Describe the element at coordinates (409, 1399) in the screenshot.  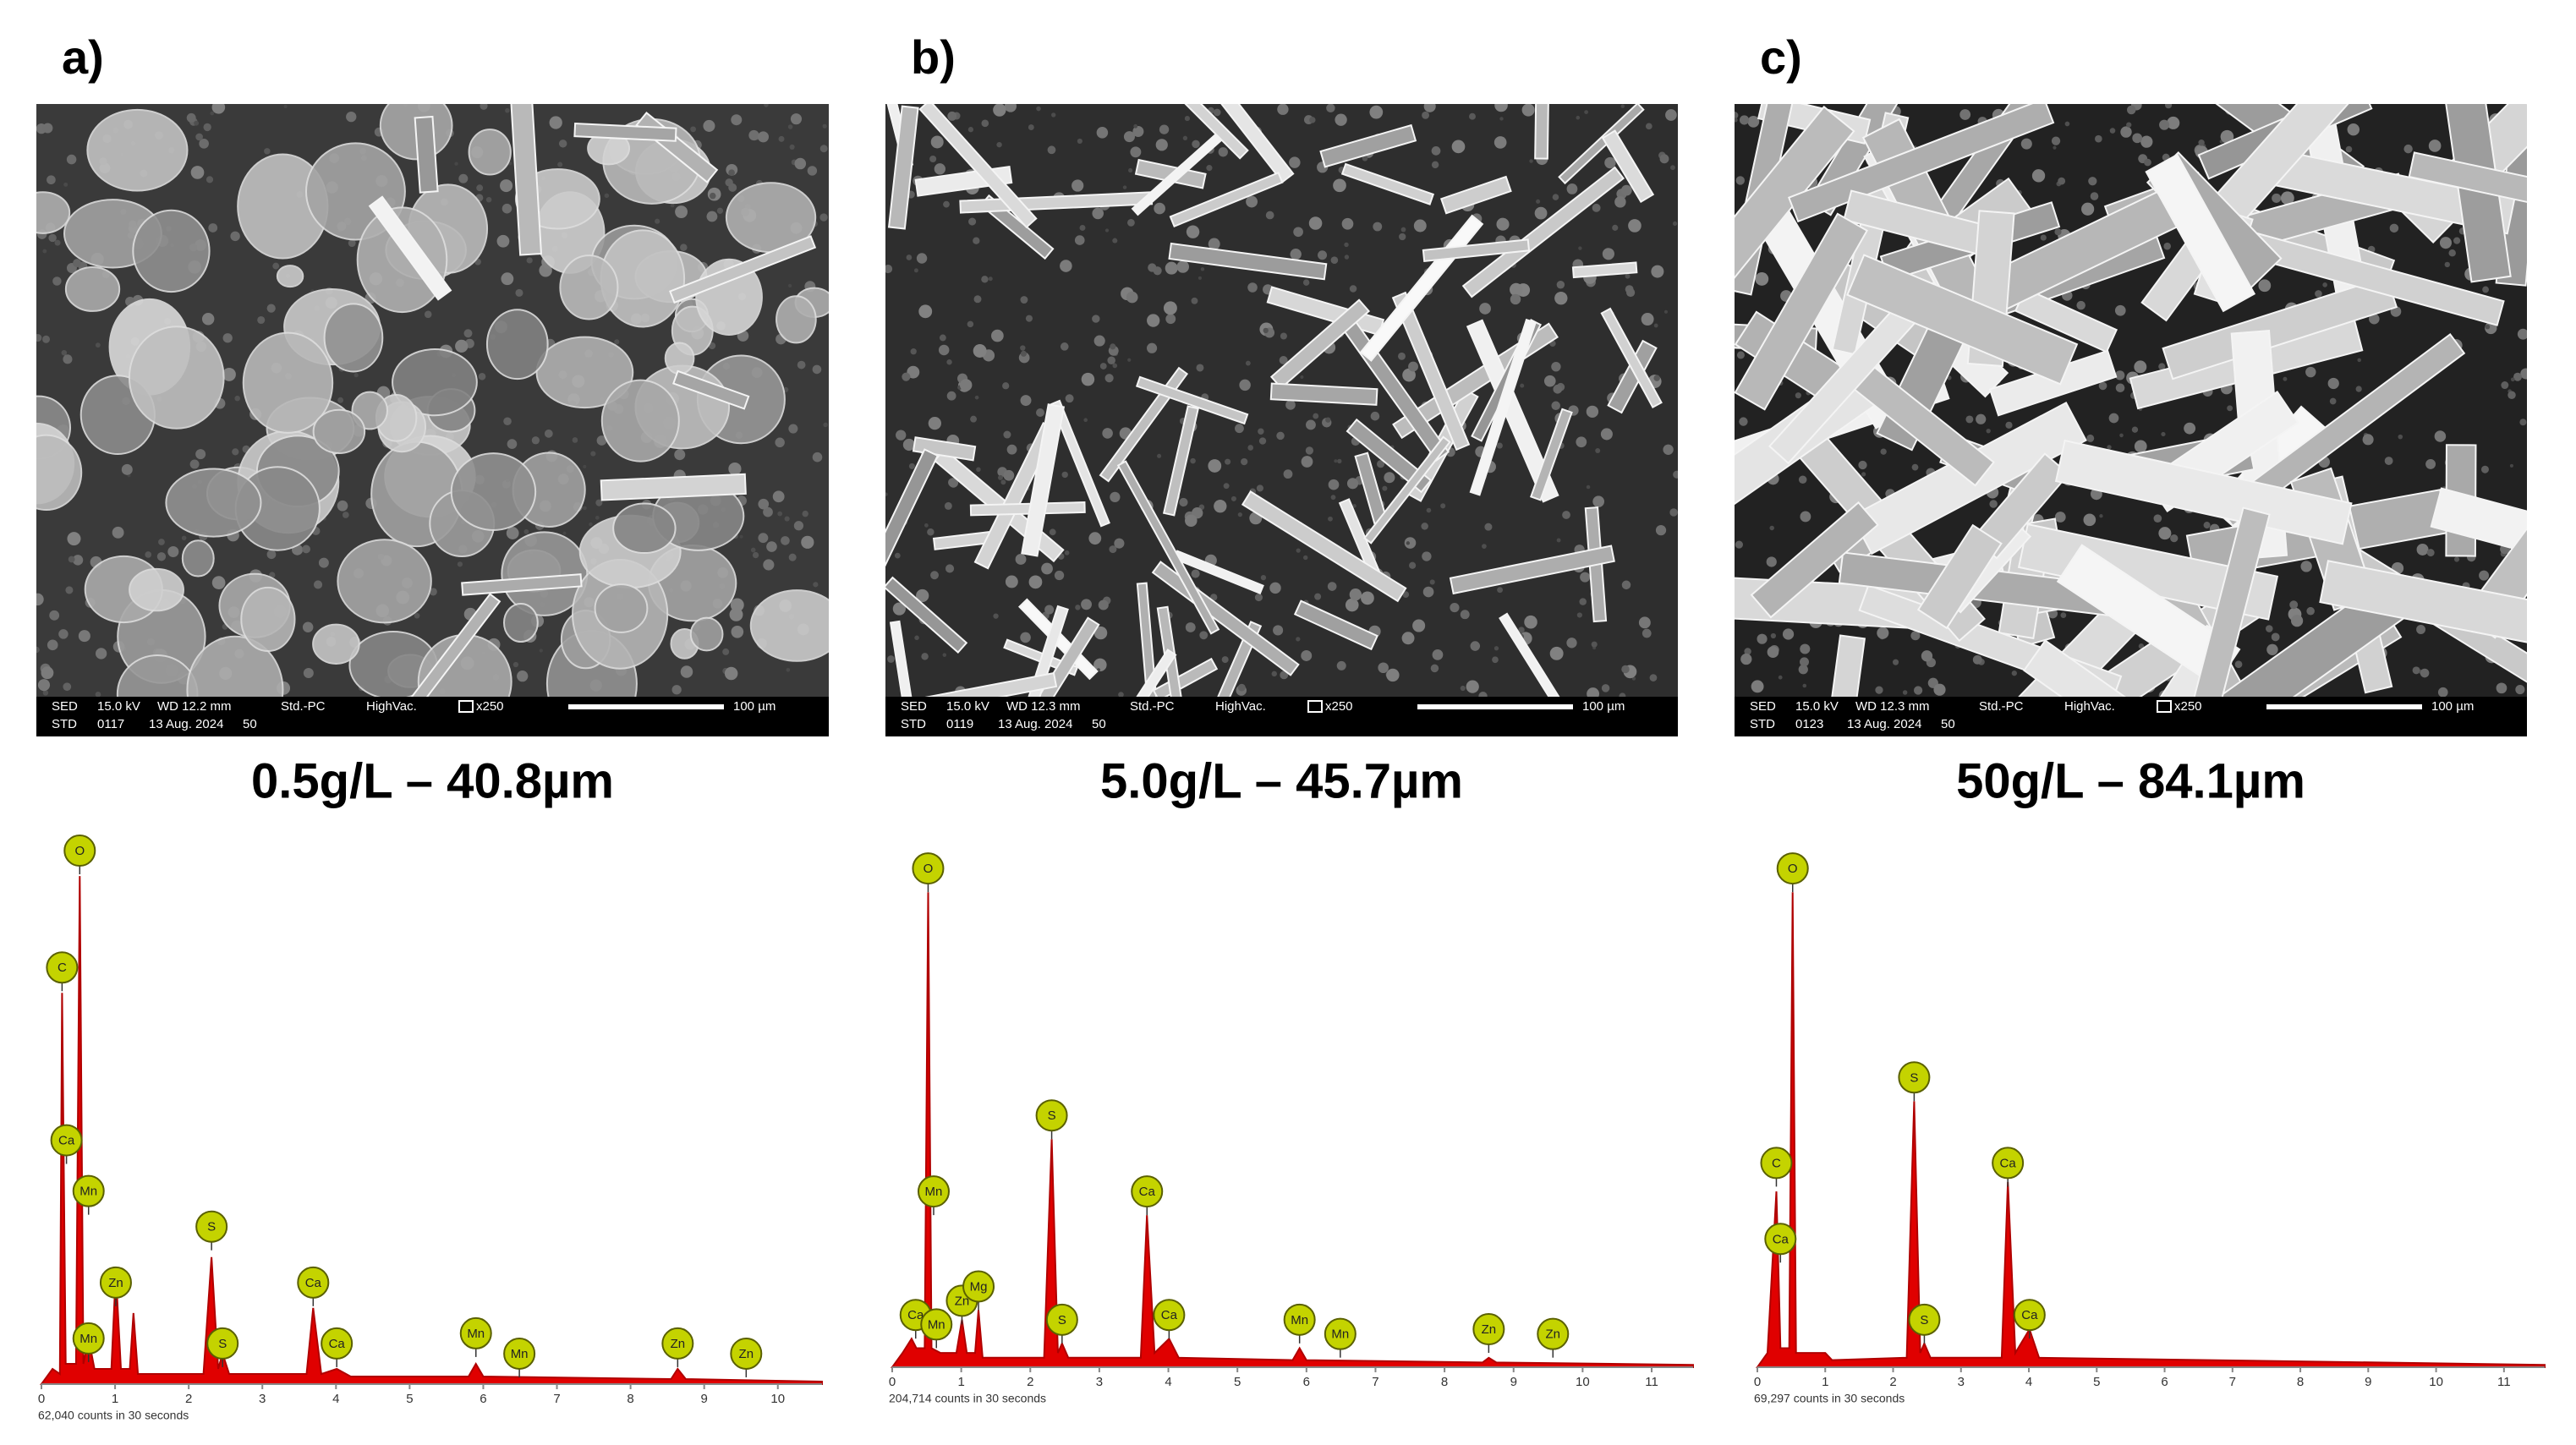
I see `x-tick-label: 5` at that location.